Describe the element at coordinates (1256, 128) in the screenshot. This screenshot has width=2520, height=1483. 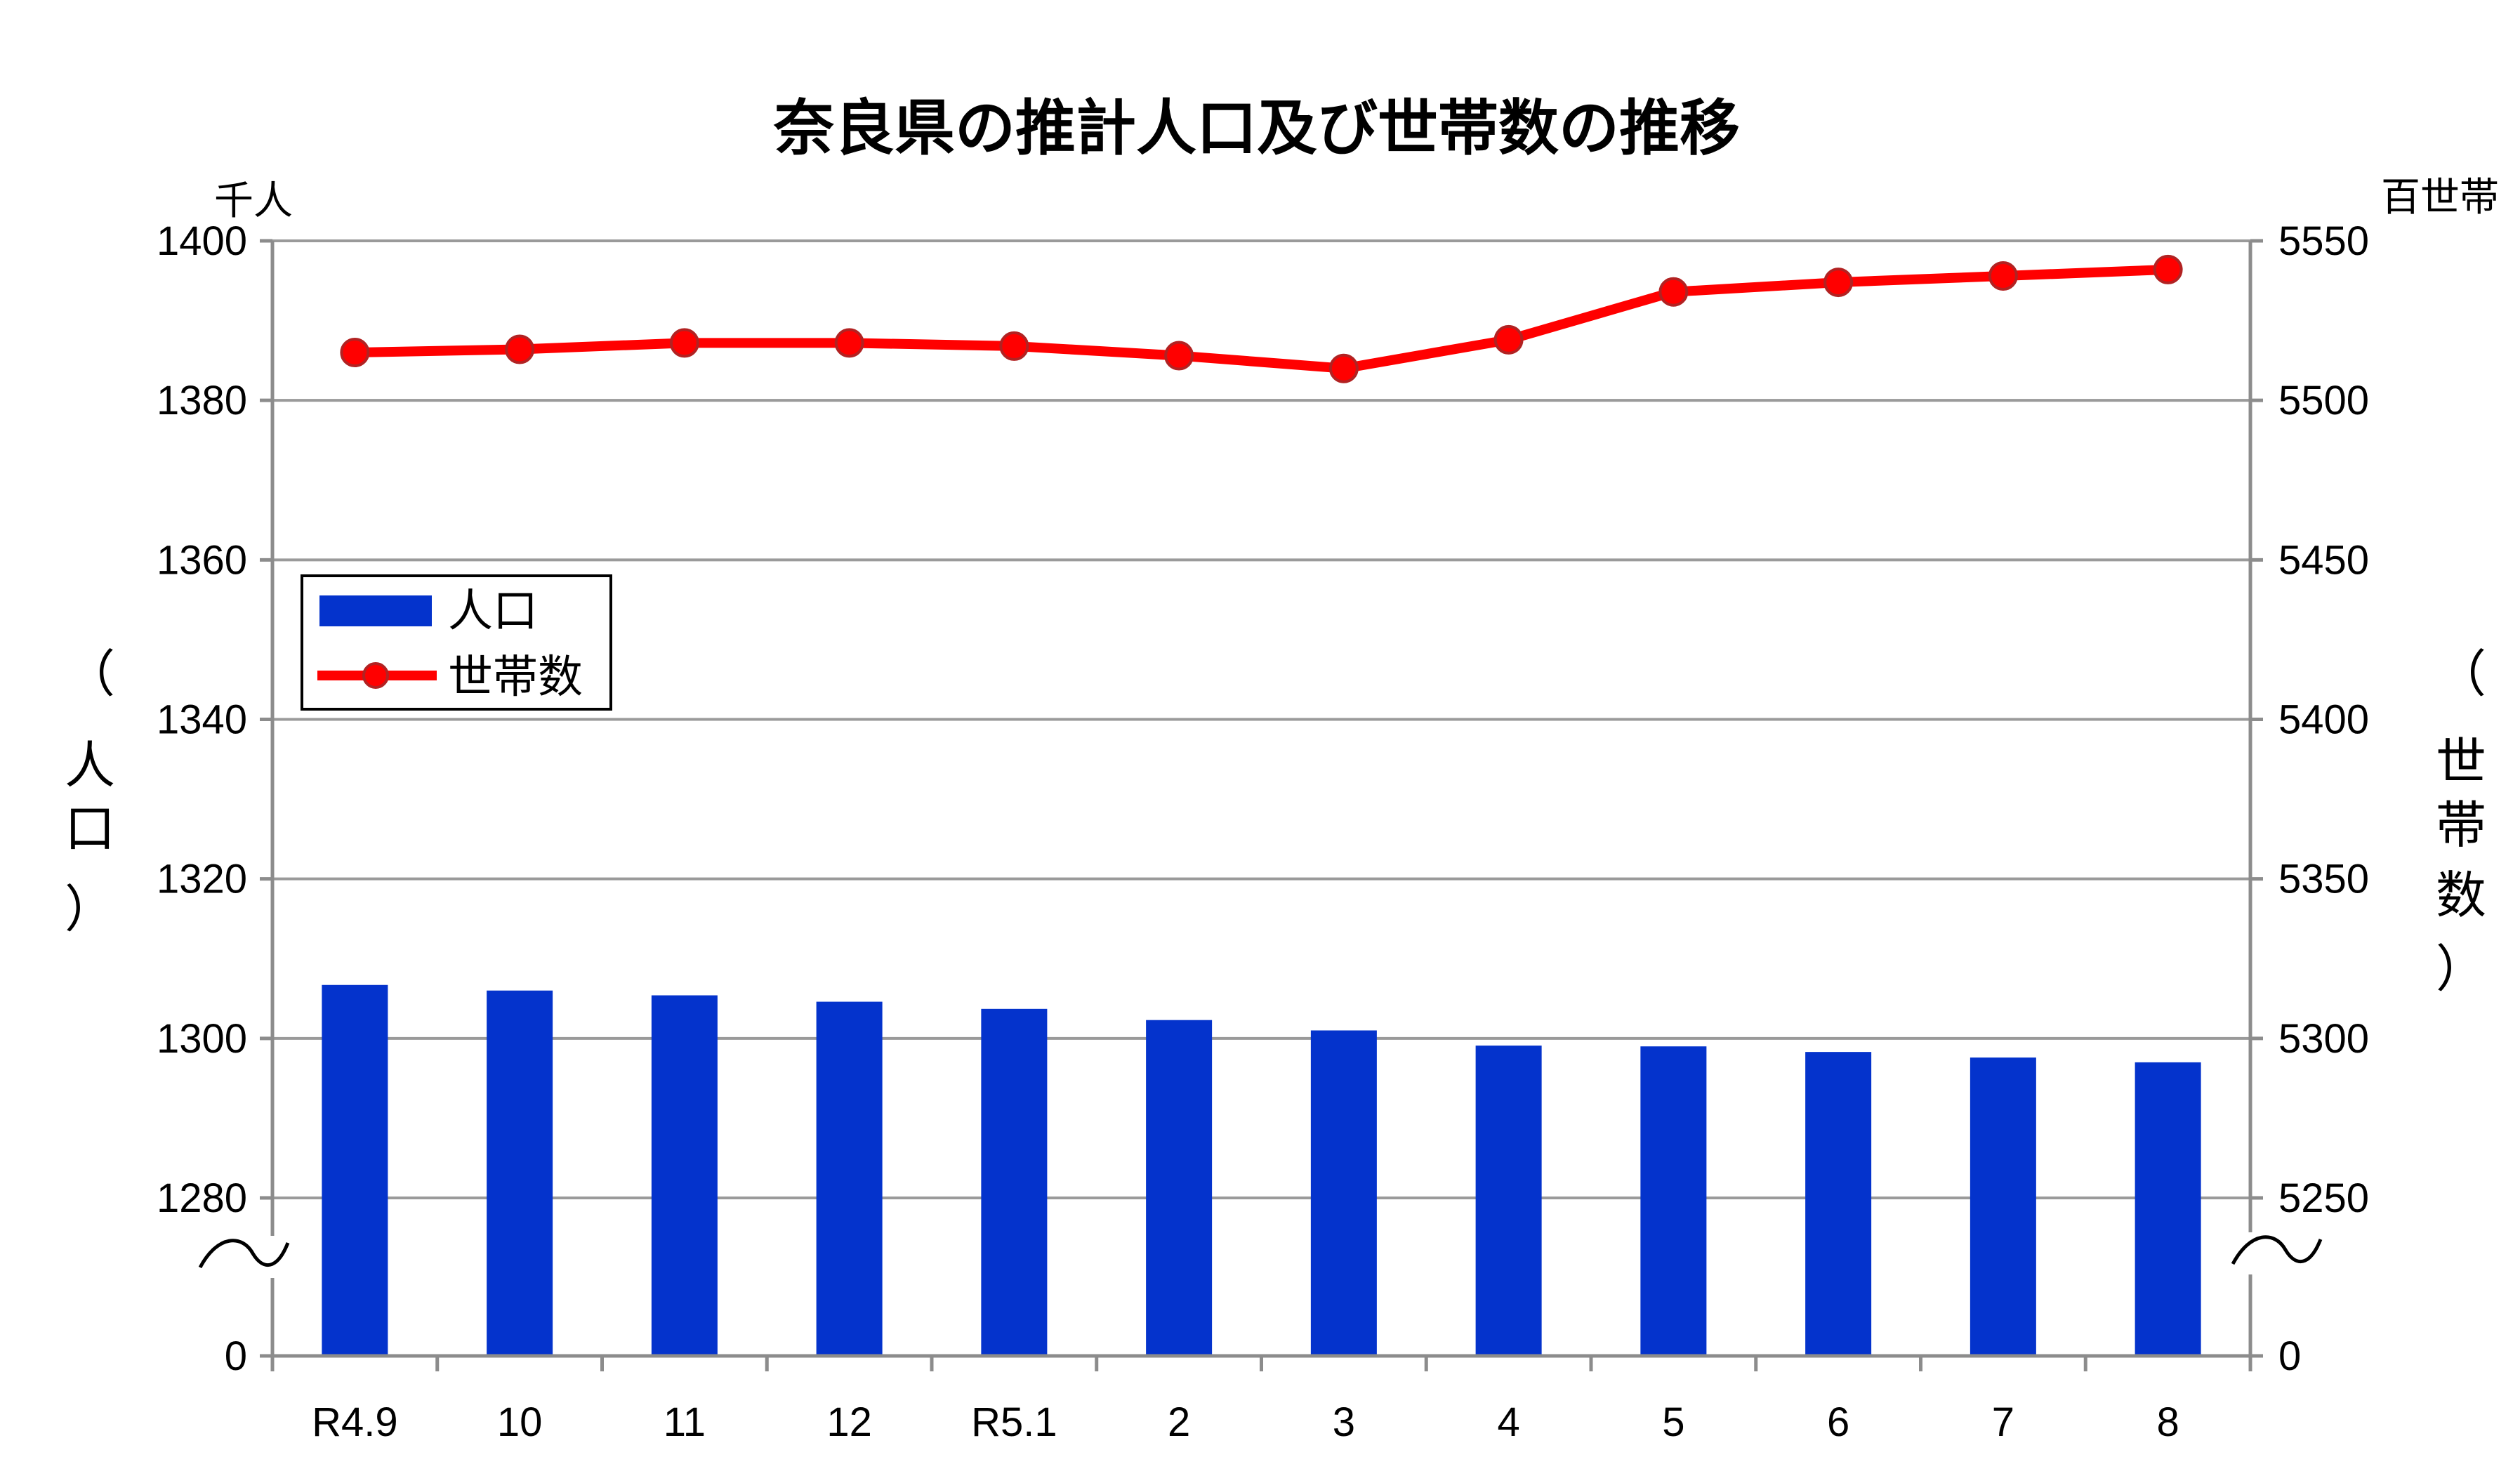
I see `chart-title: 奈良県の推計人口及び世帯数の推移` at that location.